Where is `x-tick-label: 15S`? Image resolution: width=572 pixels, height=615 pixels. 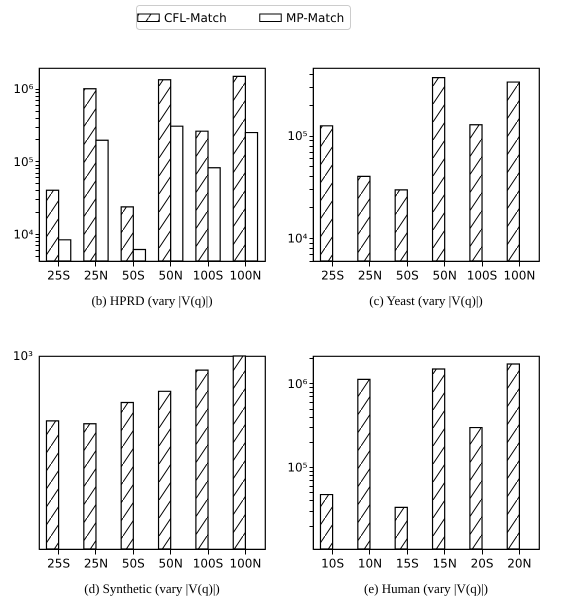
x-tick-label: 15S is located at coordinates (407, 563).